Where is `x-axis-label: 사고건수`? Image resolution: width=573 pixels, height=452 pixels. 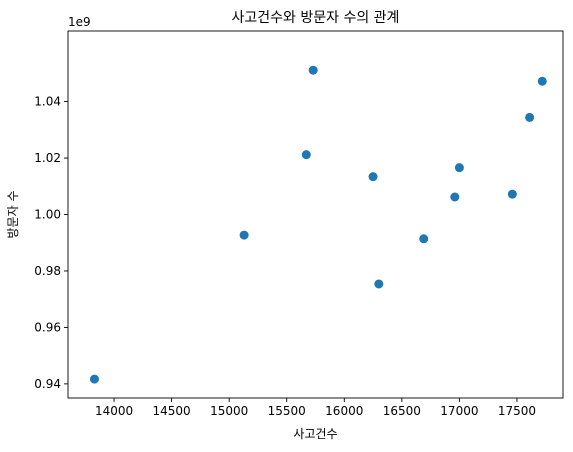 x-axis-label: 사고건수 is located at coordinates (315, 434).